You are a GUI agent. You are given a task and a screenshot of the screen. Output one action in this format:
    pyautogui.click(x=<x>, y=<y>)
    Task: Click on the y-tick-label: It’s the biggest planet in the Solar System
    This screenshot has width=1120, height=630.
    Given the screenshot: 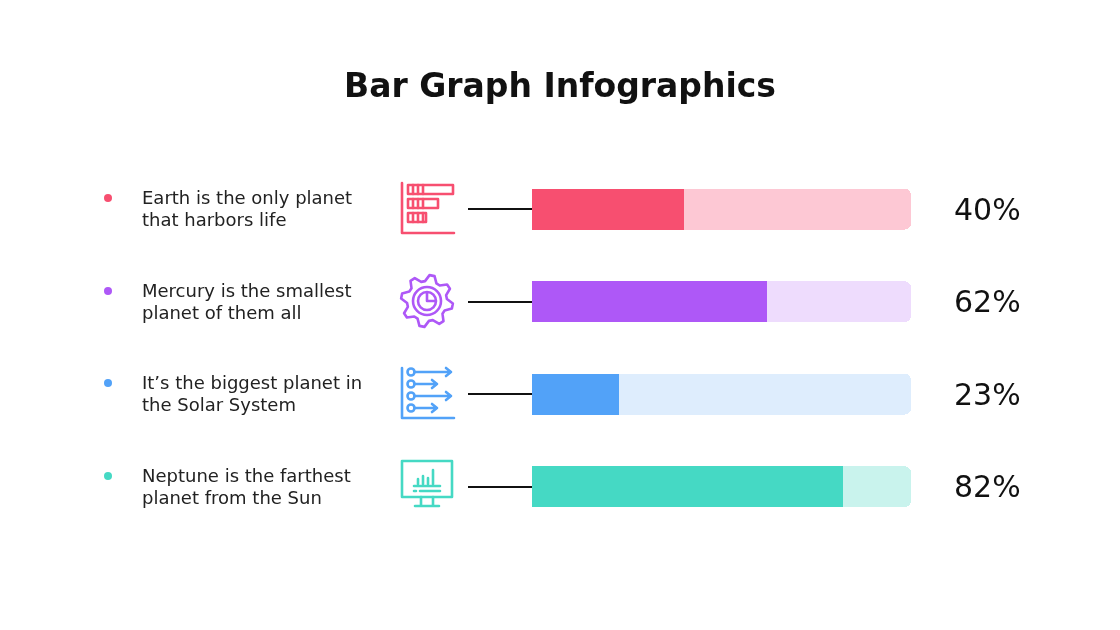 What is the action you would take?
    pyautogui.click(x=253, y=394)
    